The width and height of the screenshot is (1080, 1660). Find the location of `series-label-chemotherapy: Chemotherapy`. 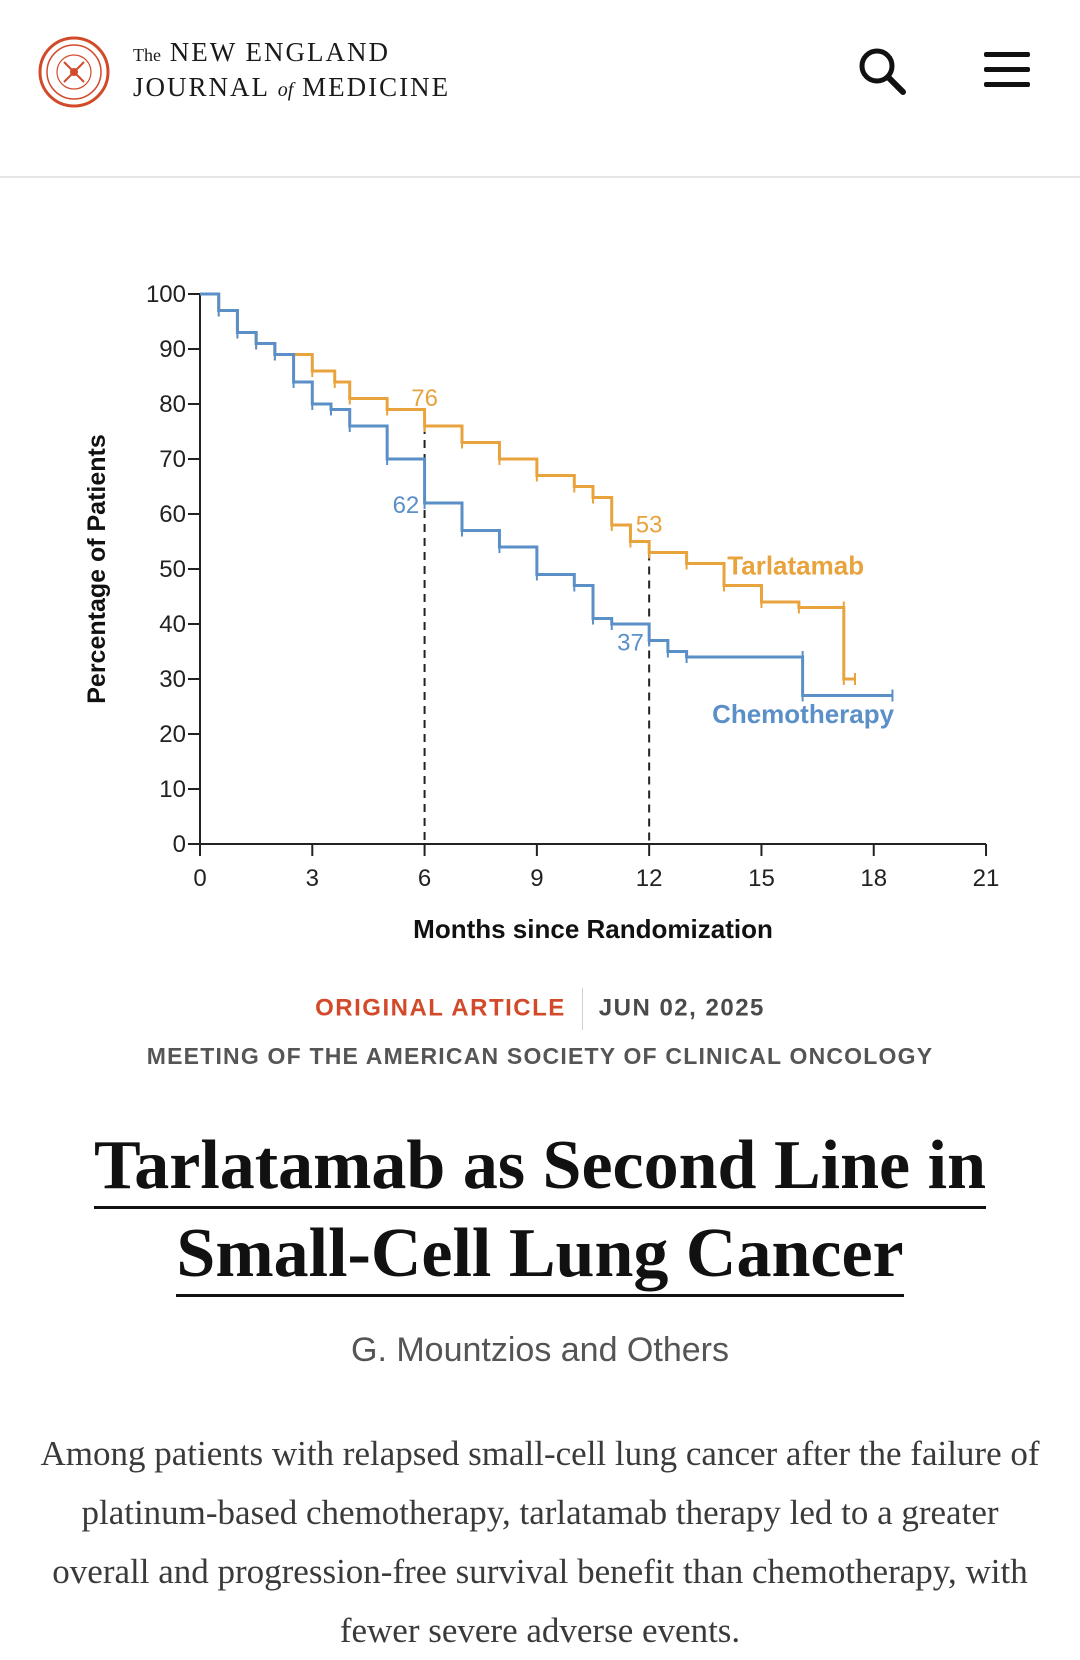

series-label-chemotherapy: Chemotherapy is located at coordinates (803, 714).